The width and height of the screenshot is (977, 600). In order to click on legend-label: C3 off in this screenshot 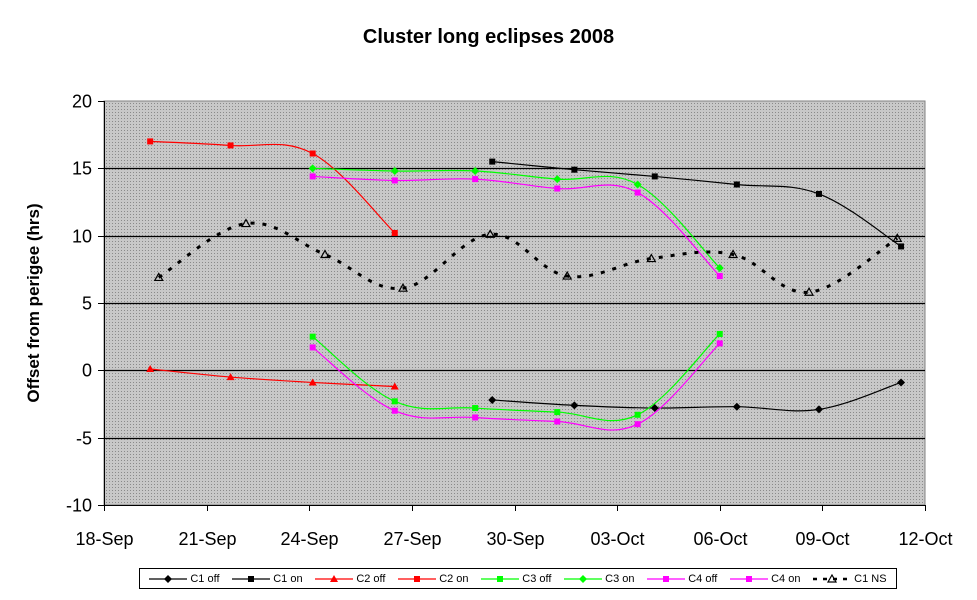, I will do `click(537, 578)`.